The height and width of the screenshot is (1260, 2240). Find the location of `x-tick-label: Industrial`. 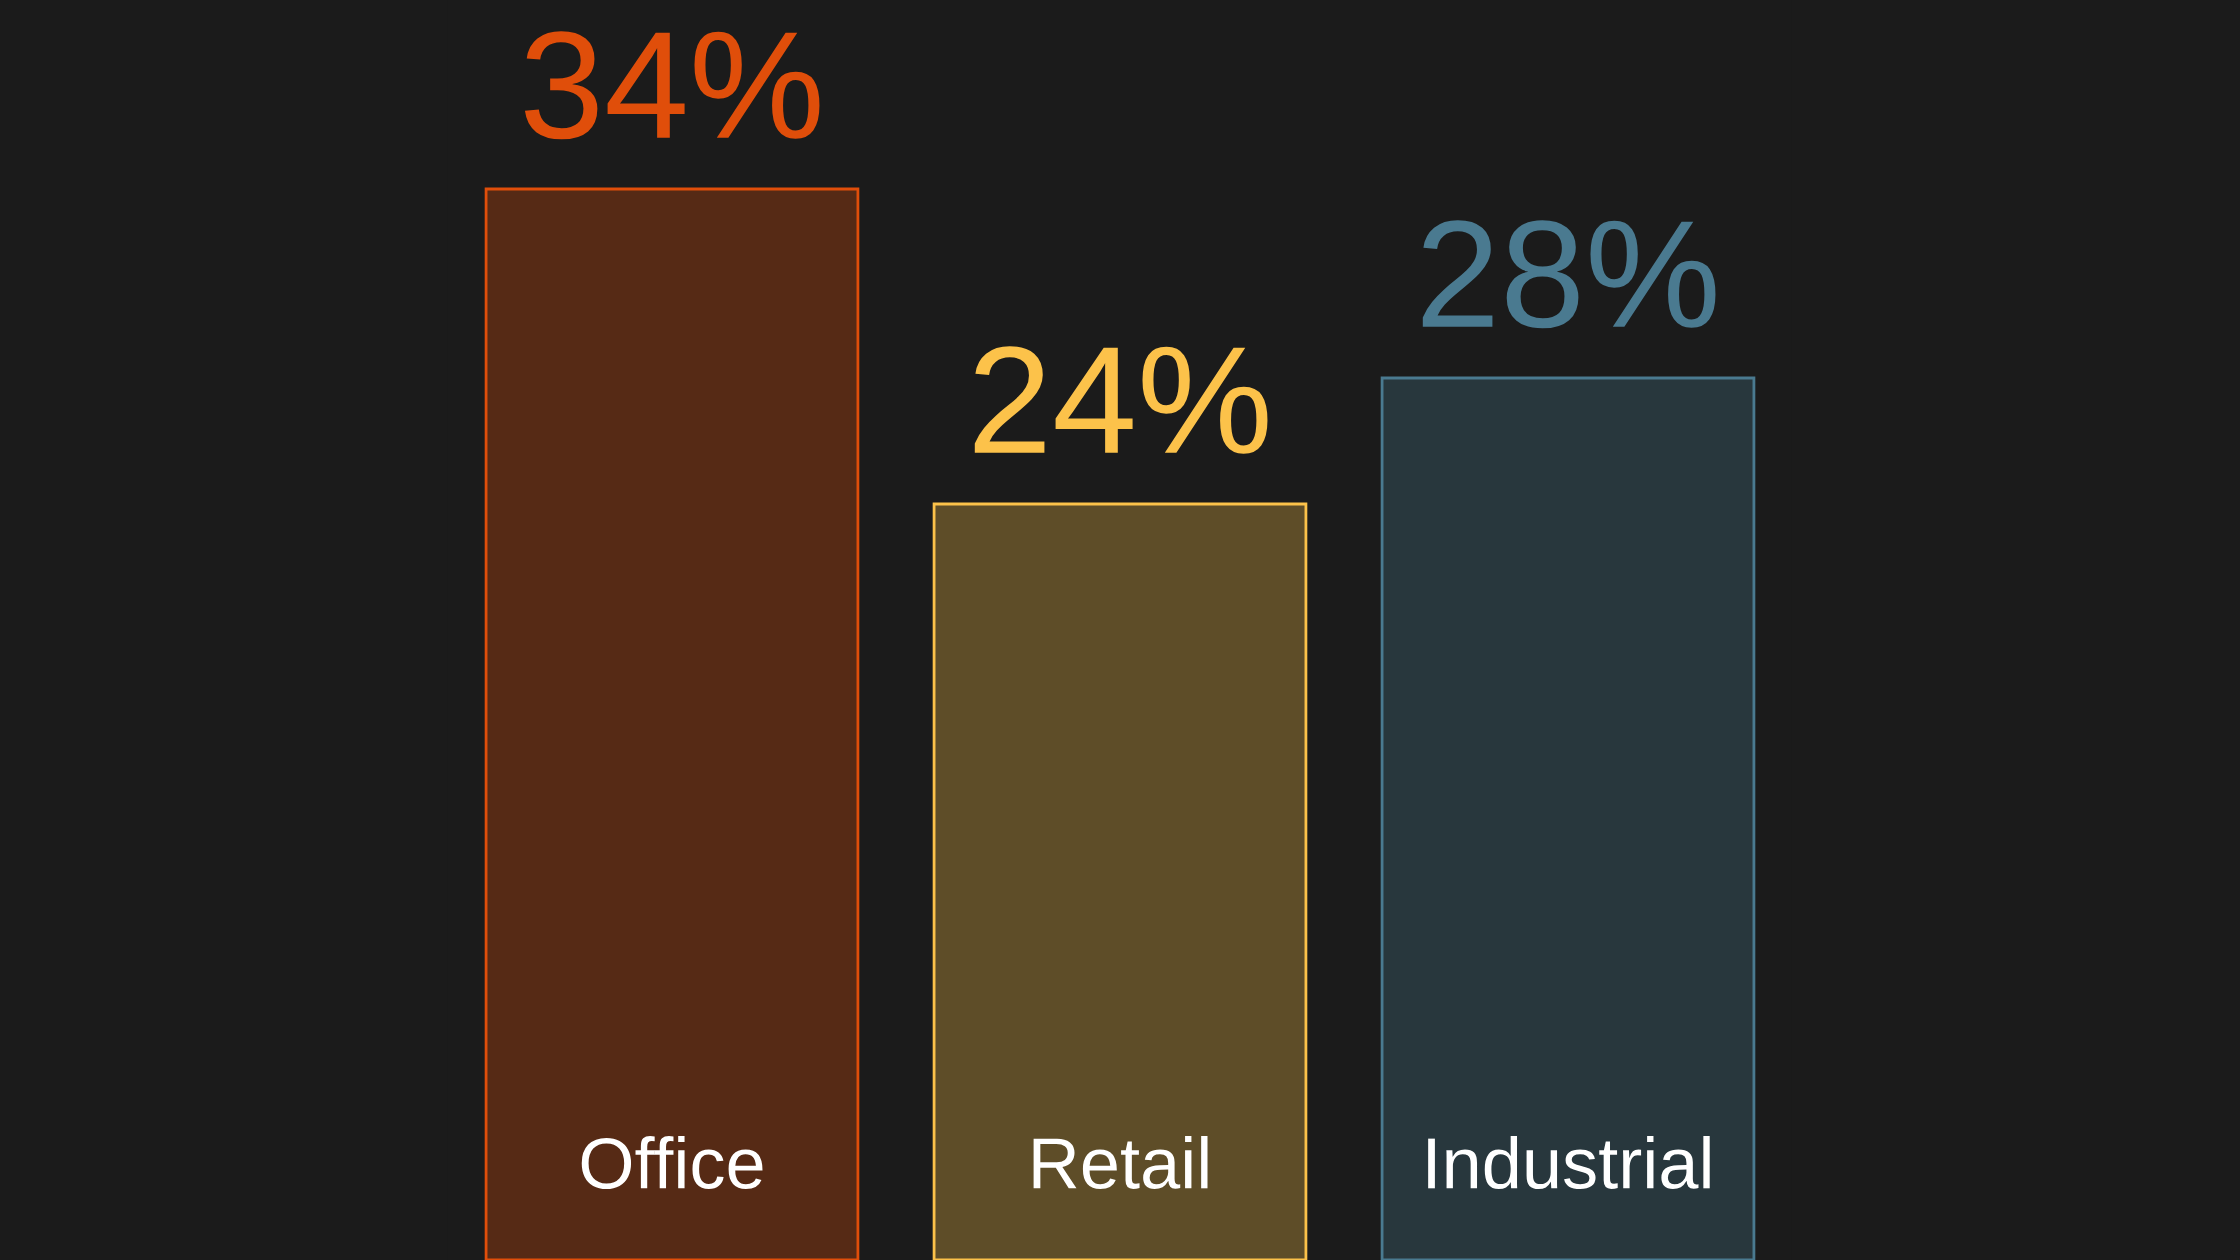

x-tick-label: Industrial is located at coordinates (1569, 1162).